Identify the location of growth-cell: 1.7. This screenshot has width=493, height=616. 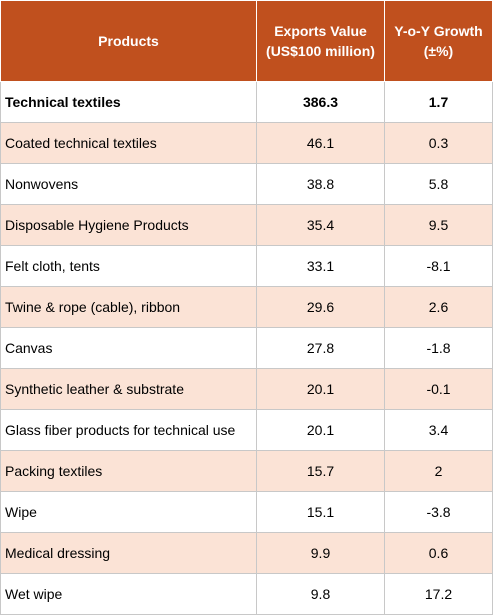
(438, 102).